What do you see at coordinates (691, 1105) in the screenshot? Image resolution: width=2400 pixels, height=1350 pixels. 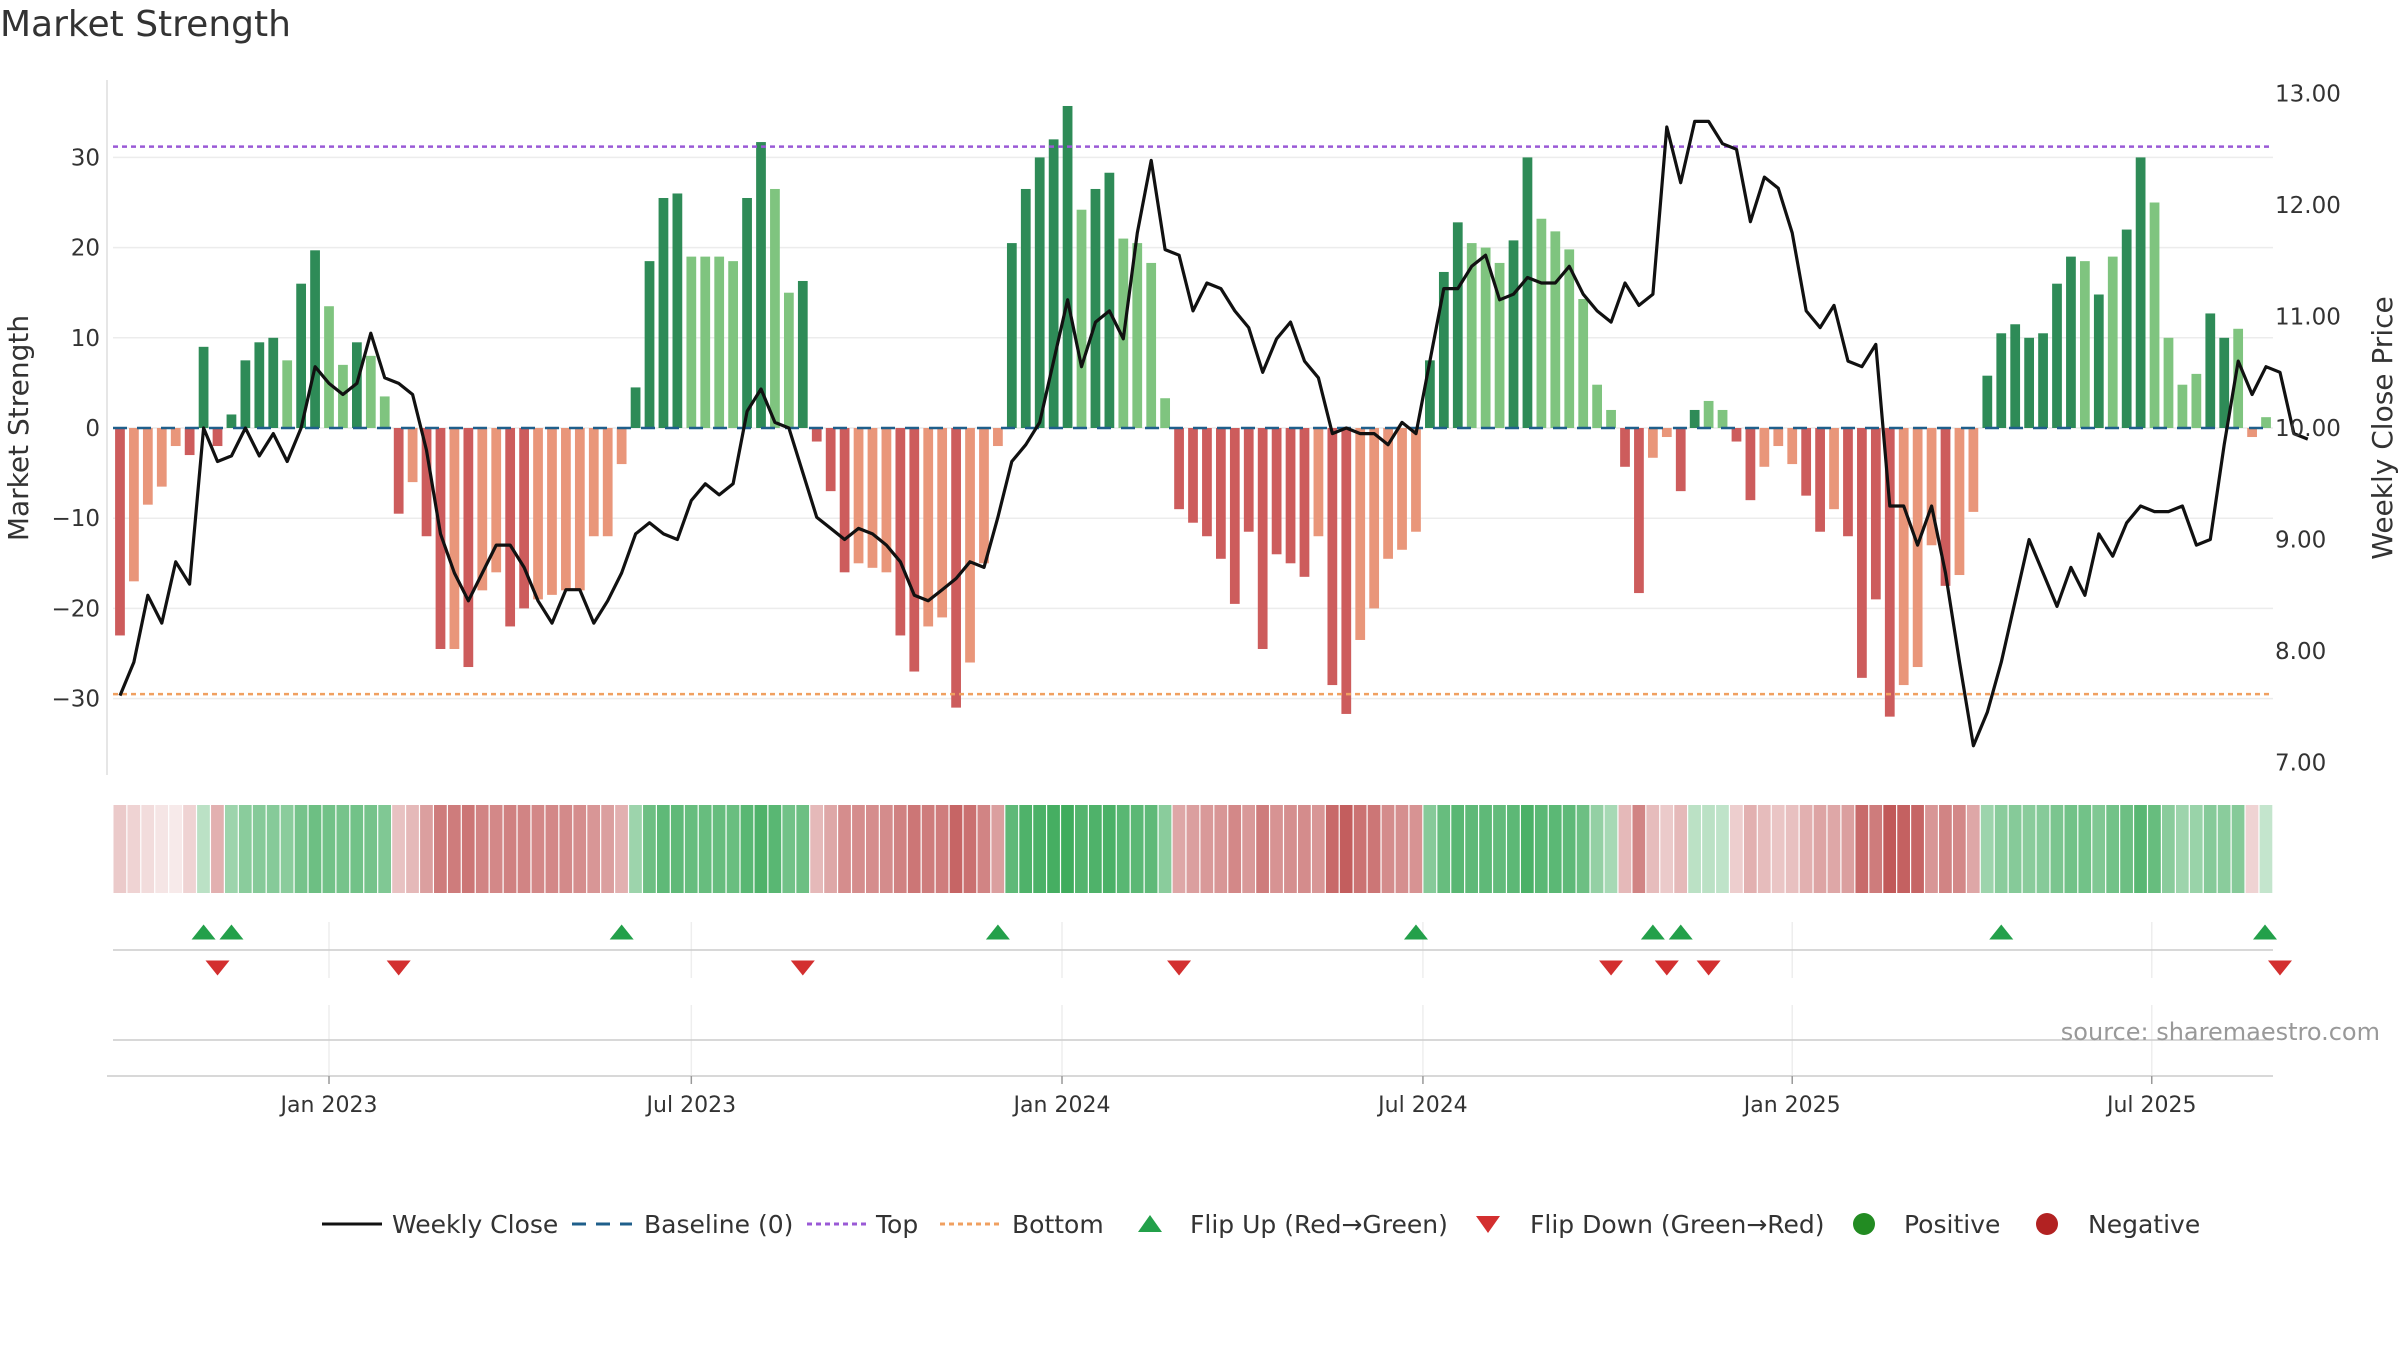 I see `x-tick-label: Jul 2023` at bounding box center [691, 1105].